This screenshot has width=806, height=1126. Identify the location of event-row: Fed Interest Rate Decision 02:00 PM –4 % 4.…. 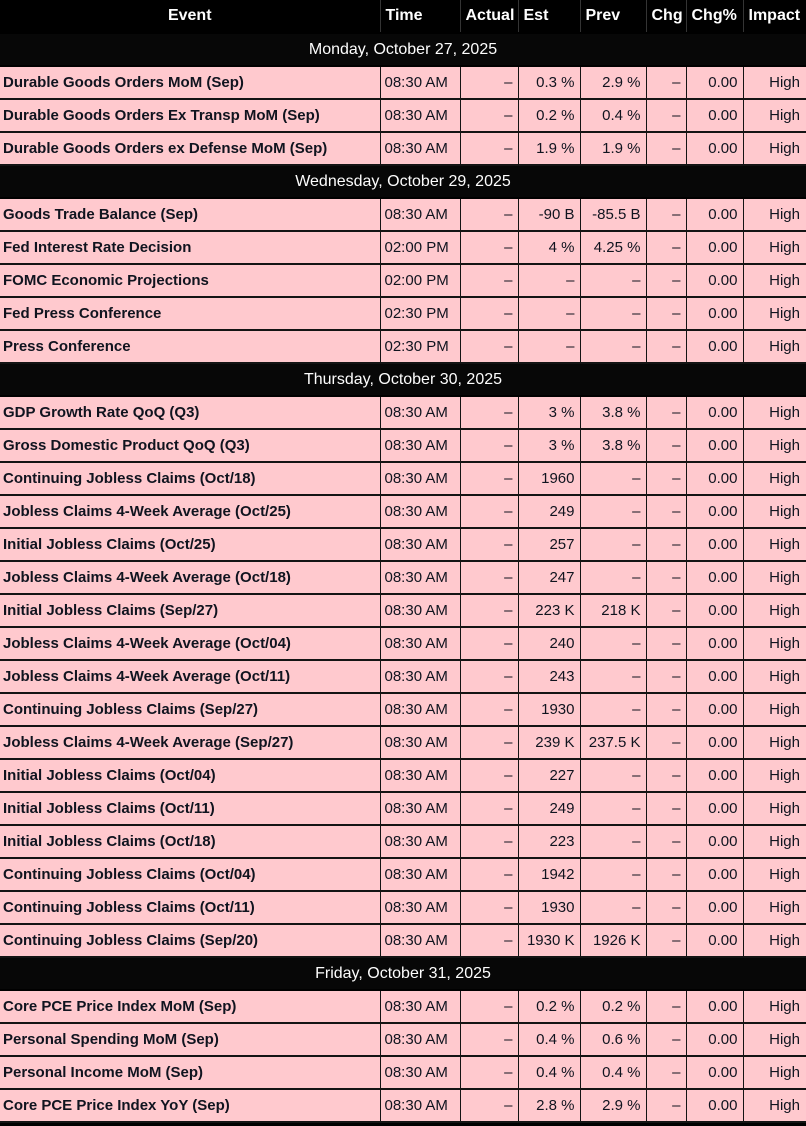
(403, 247).